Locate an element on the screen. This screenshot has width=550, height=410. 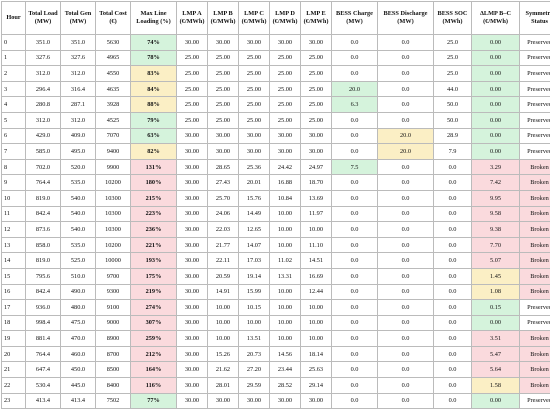
table-cell: 25.0 is located at coordinates (453, 74).